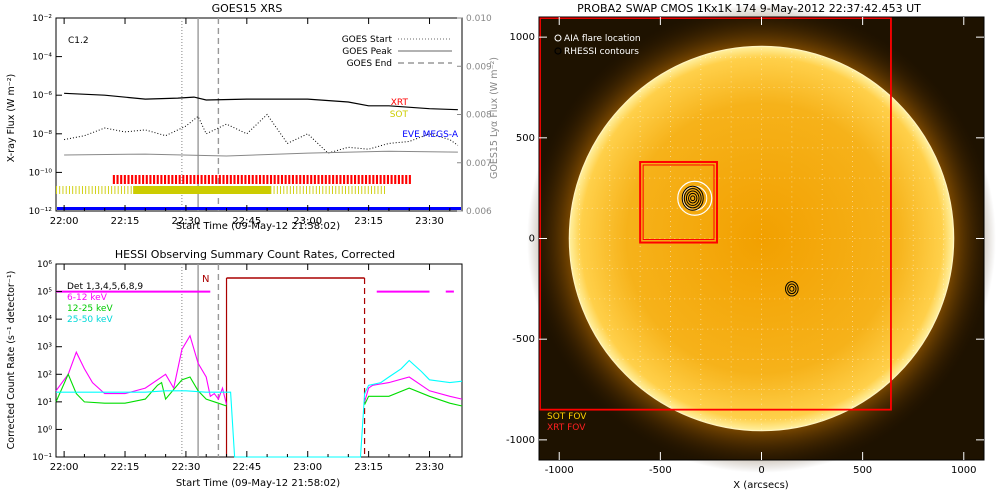 This screenshot has width=1000, height=500. Describe the element at coordinates (479, 67) in the screenshot. I see `right-y-tick-label: 0.009` at that location.